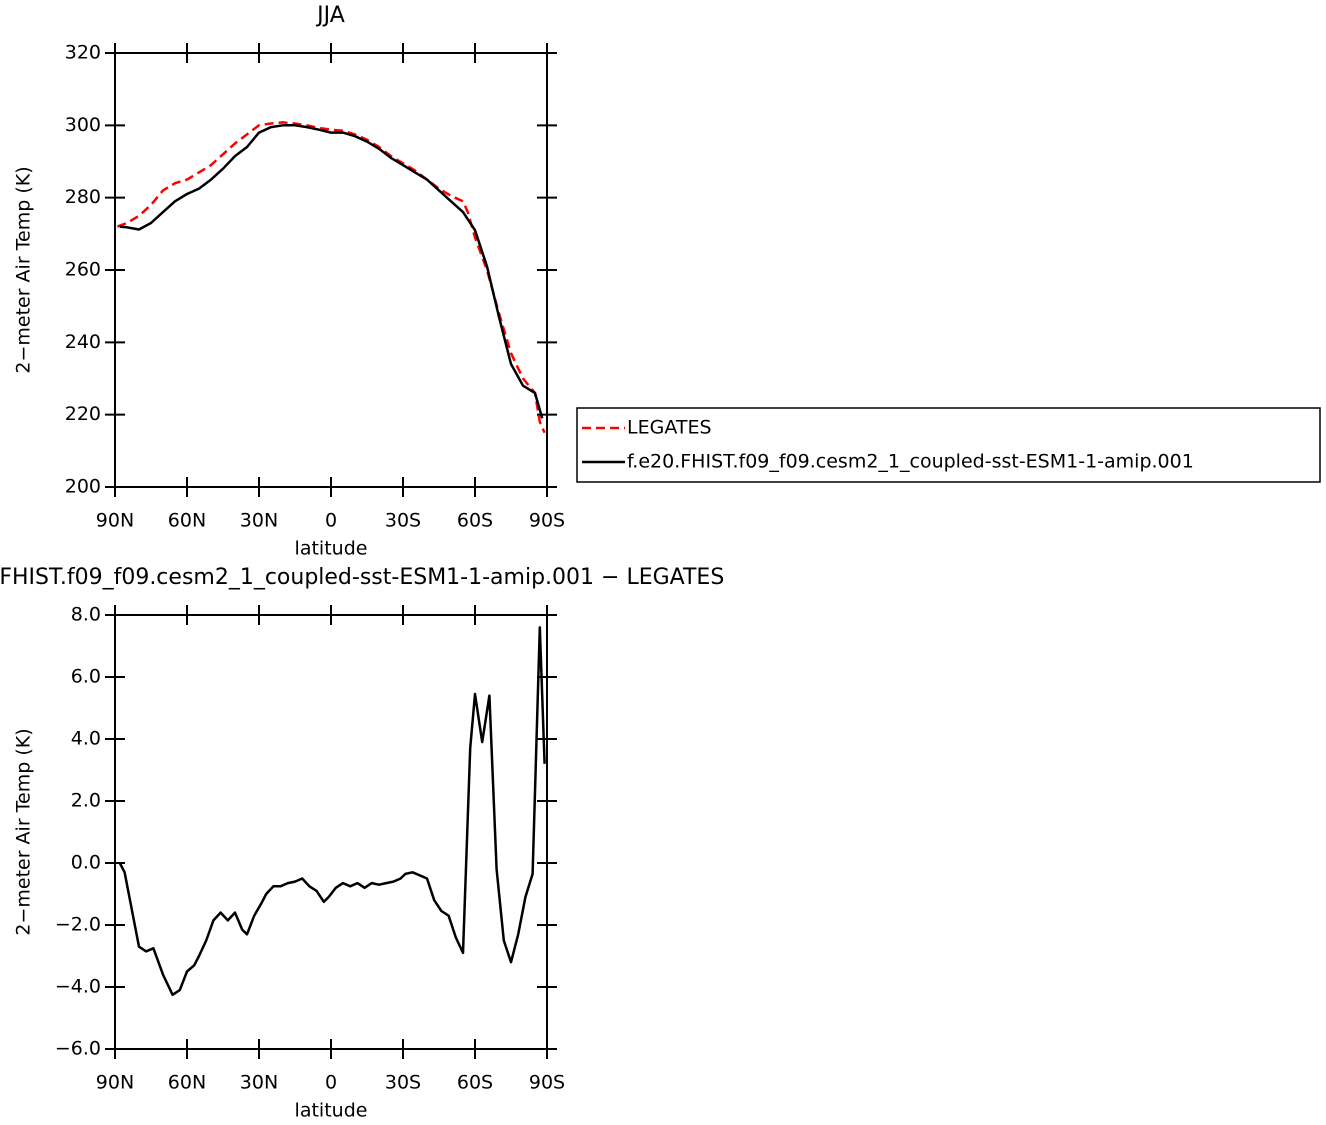 This screenshot has width=1326, height=1125. Describe the element at coordinates (948, 445) in the screenshot. I see `legend-box` at that location.